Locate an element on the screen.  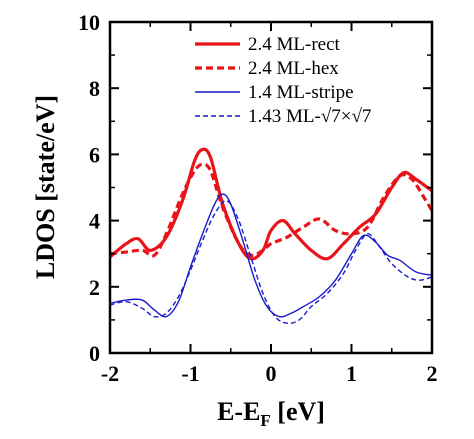
legend-label-3: 1.4 ML-stripe is located at coordinates (301, 92).